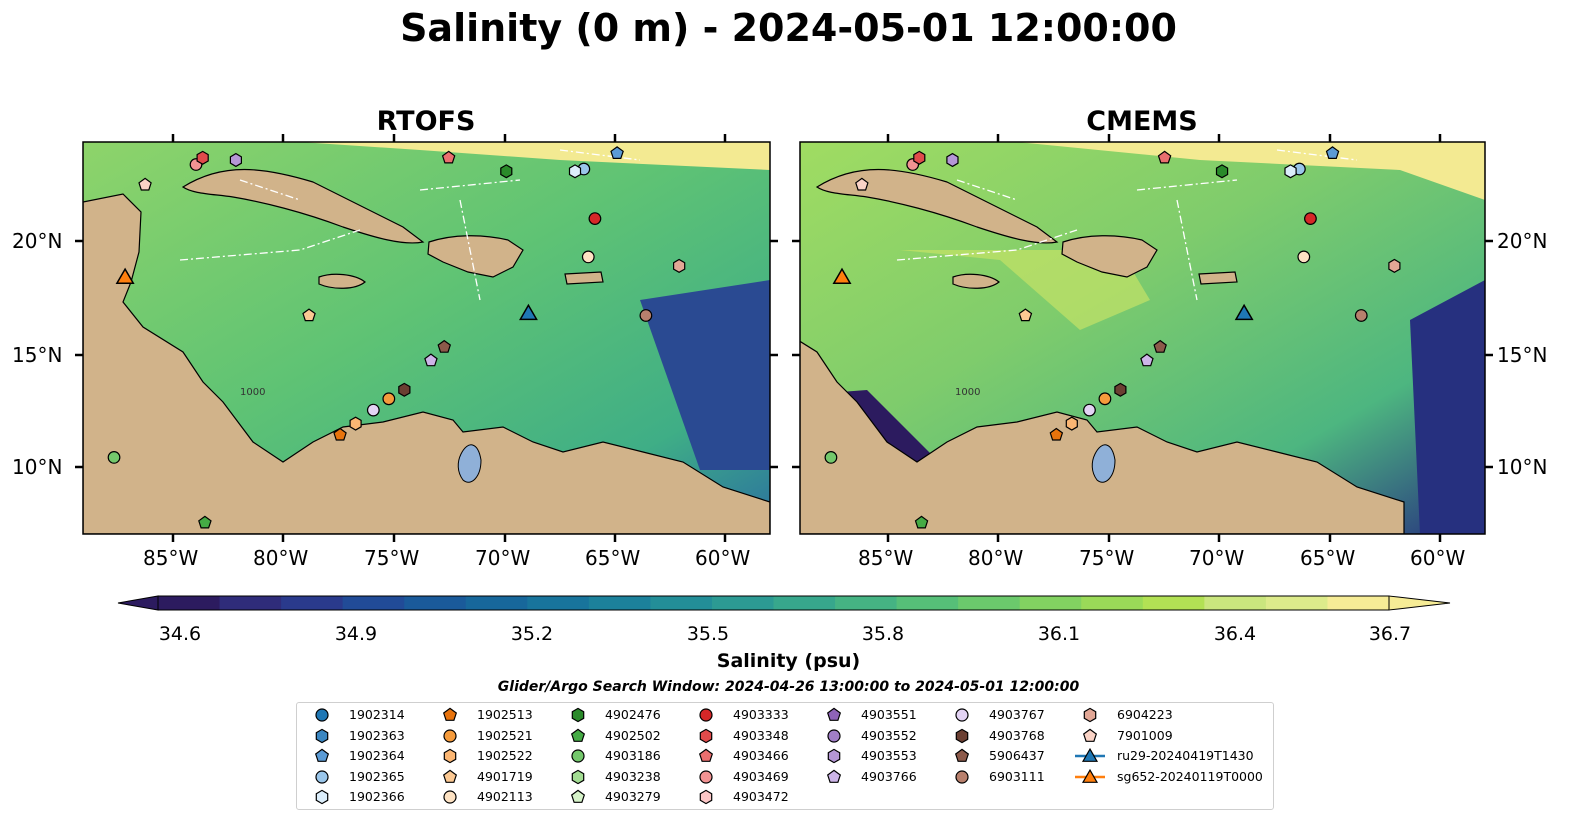  What do you see at coordinates (1017, 735) in the screenshot?
I see `legend-label: 4903768` at bounding box center [1017, 735].